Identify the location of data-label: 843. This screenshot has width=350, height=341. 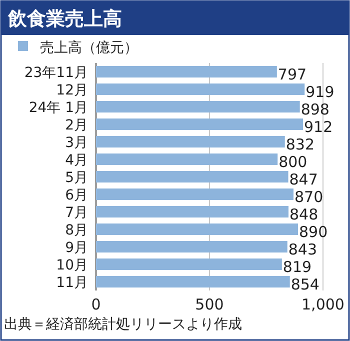
(302, 249).